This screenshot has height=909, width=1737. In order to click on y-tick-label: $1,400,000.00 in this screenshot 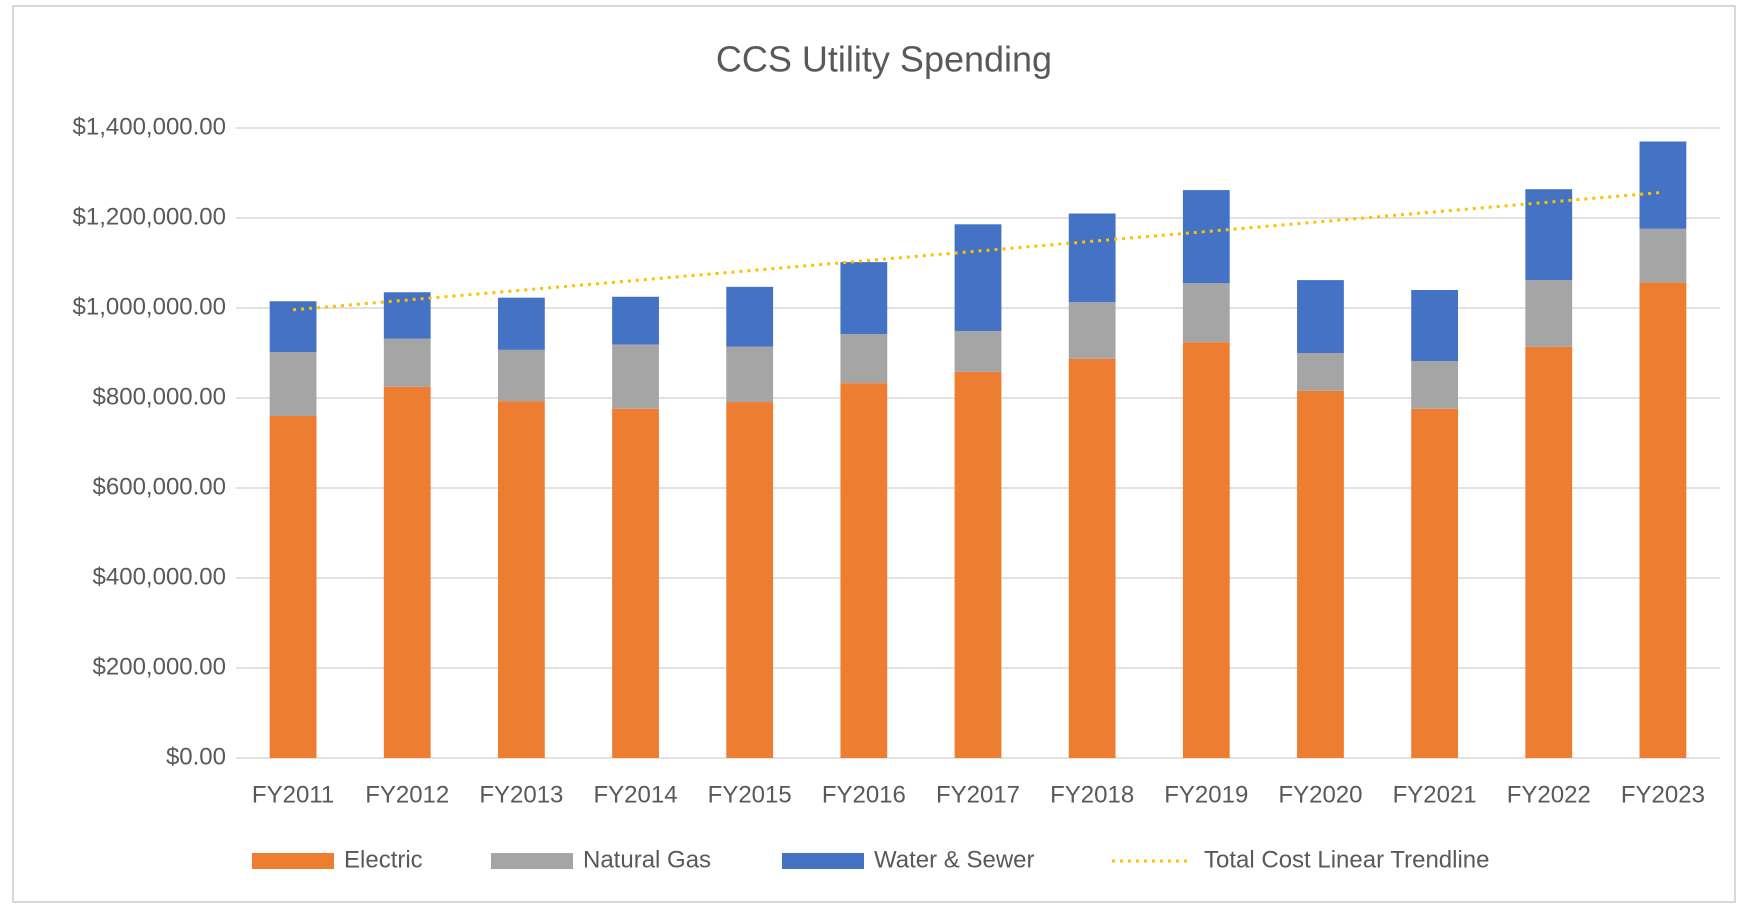, I will do `click(149, 126)`.